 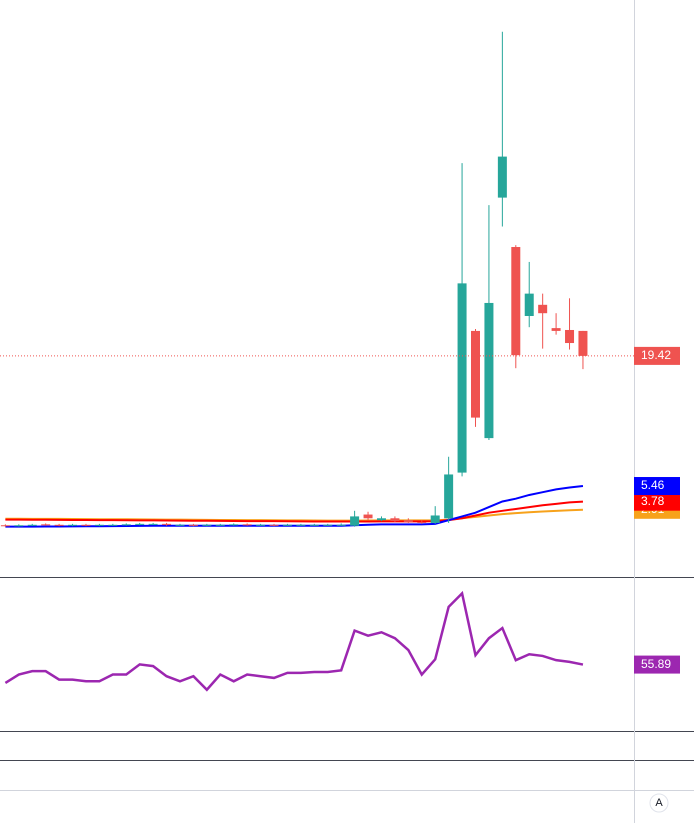 I want to click on last-value-label: 19.42, so click(x=656, y=355).